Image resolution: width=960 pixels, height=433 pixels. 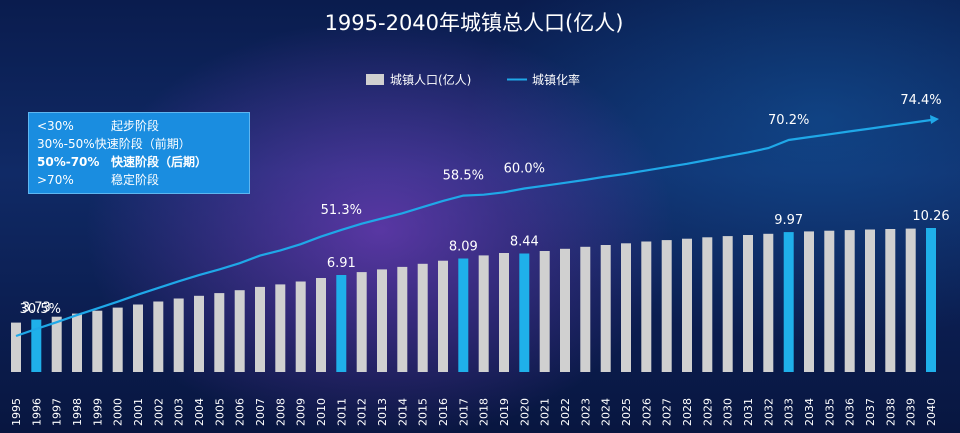 What do you see at coordinates (159, 162) in the screenshot?
I see `stage-name: 快速阶段（后期）` at bounding box center [159, 162].